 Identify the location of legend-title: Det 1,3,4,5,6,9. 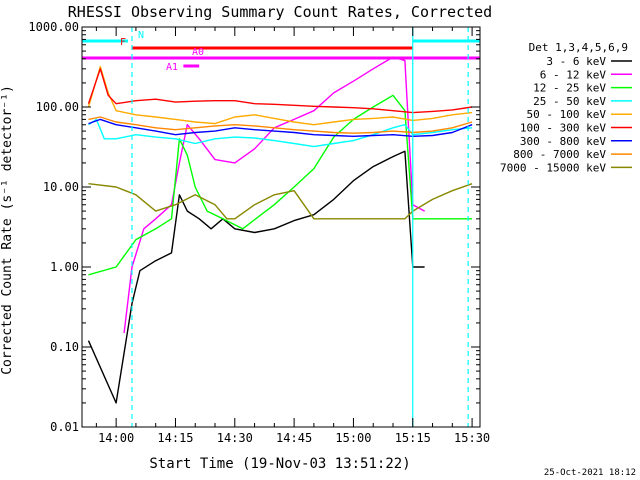
(578, 47).